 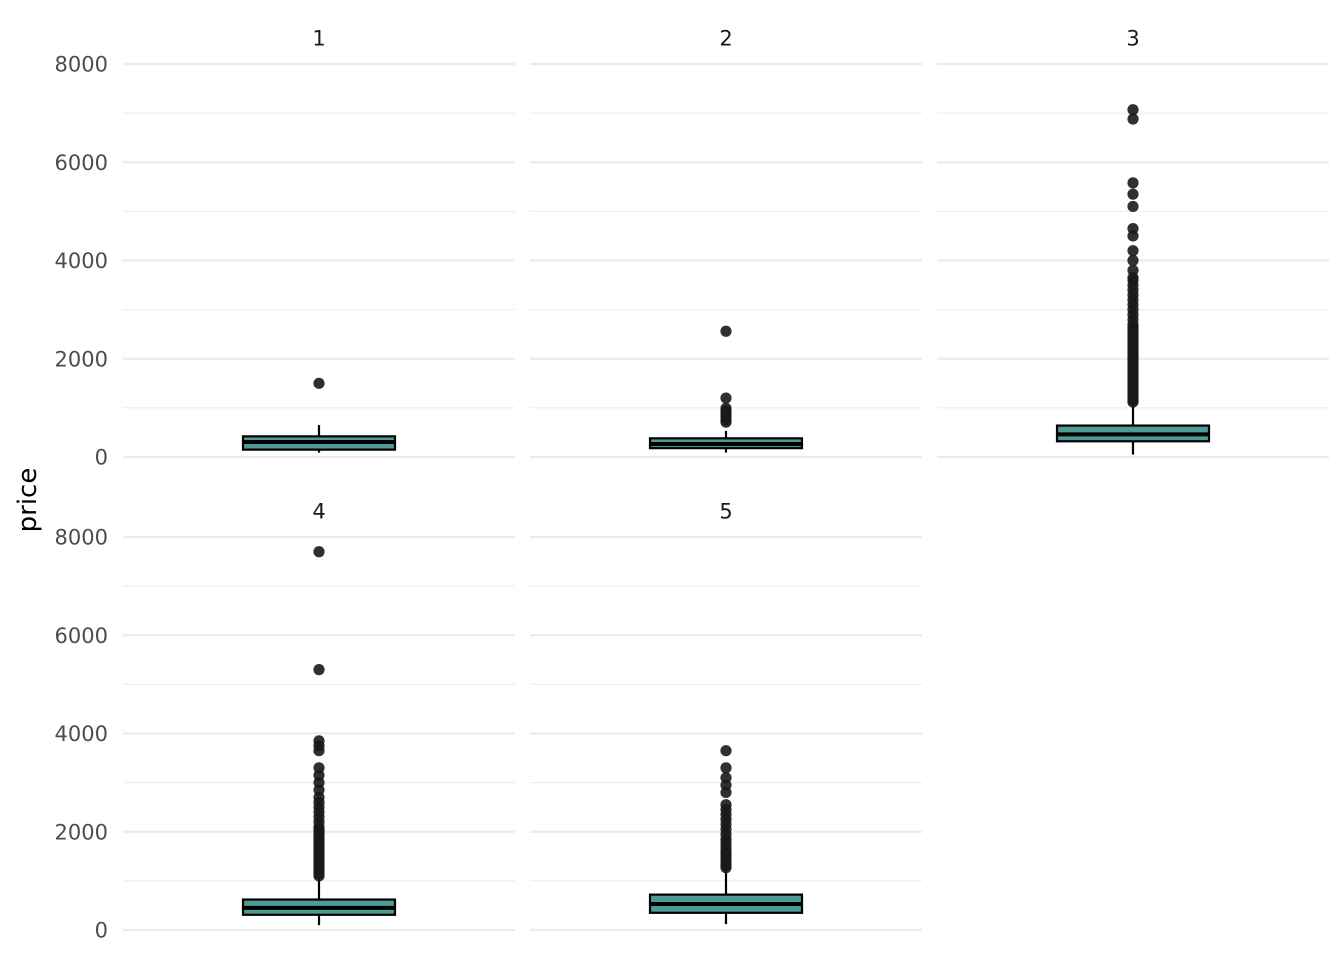 I want to click on facet-strip-label: 3, so click(x=1132, y=39).